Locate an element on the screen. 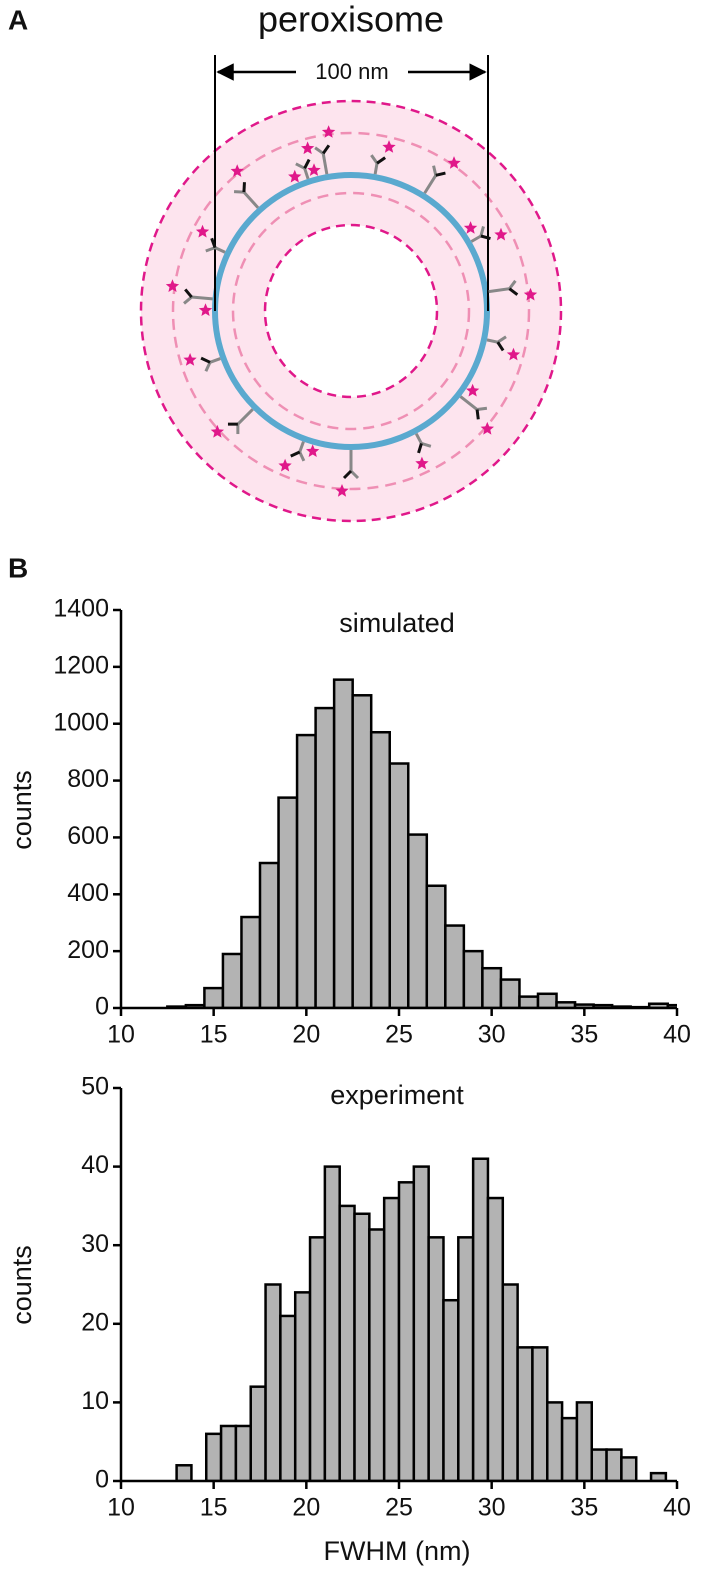 This screenshot has width=709, height=1587. y-tick-label: 1400 is located at coordinates (81, 609).